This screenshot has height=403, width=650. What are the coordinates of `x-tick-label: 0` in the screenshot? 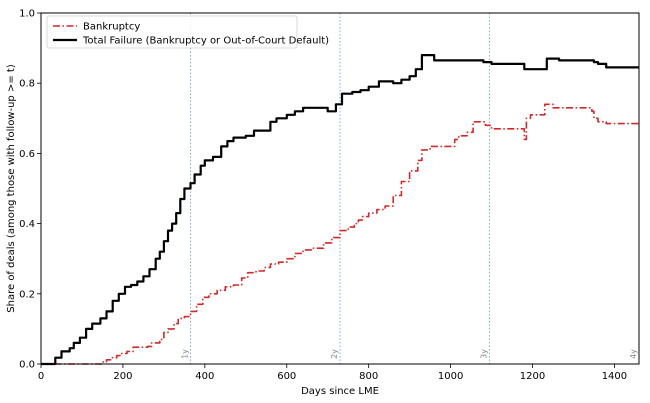 It's located at (41, 376).